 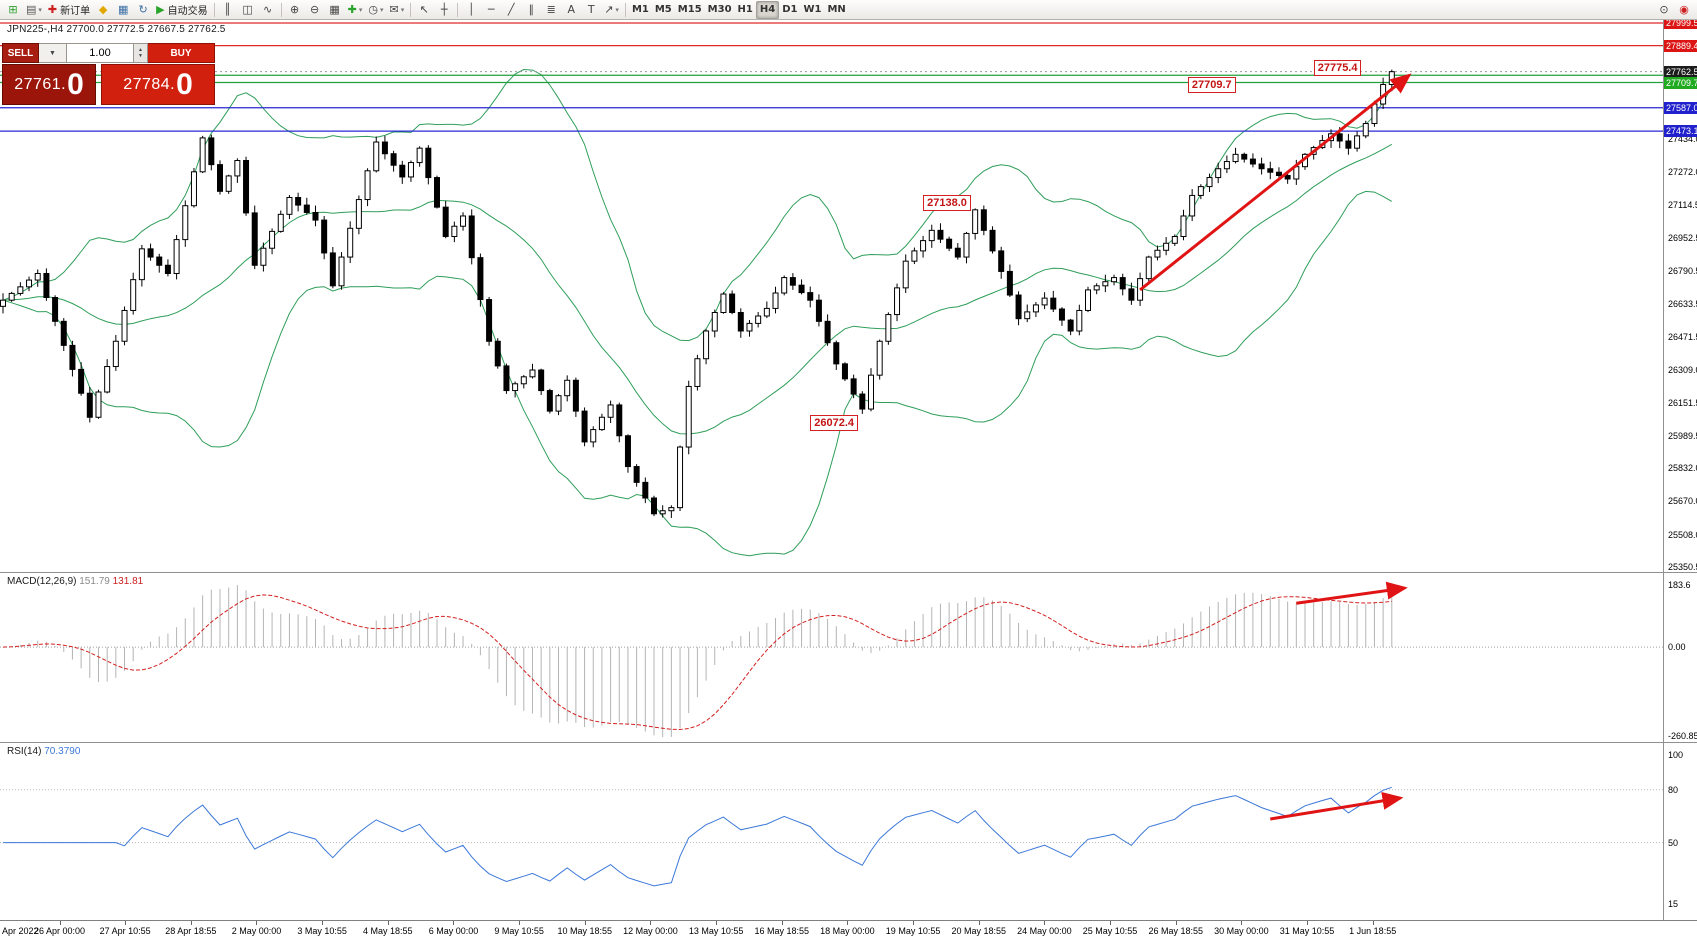 I want to click on time-axis-label: 25 May 10:55, so click(x=1110, y=931).